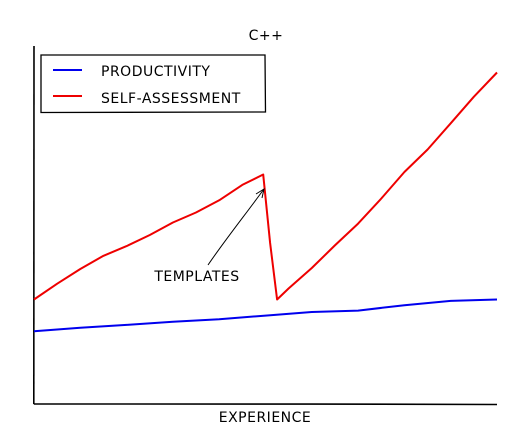 This screenshot has width=514, height=435. I want to click on legend-box, so click(153, 84).